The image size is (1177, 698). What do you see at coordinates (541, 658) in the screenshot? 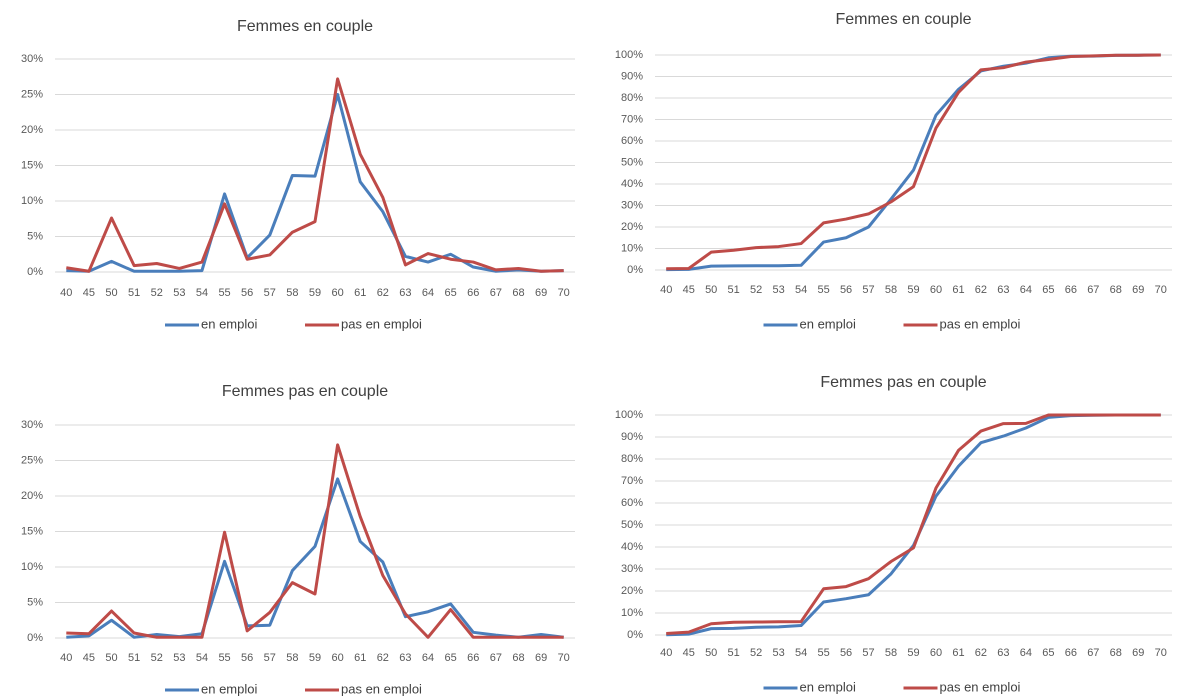
I see `x-tick-label: 69` at bounding box center [541, 658].